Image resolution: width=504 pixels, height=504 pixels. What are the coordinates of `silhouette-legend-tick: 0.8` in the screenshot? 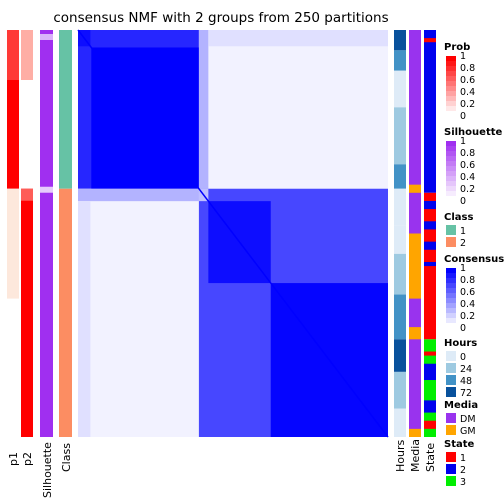 It's located at (467, 153).